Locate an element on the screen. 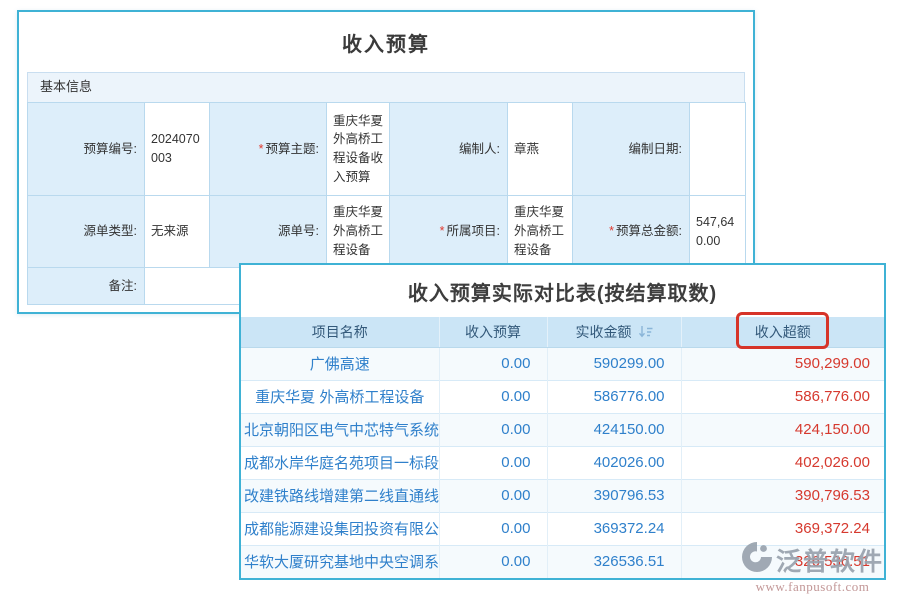  subject-value: 重庆华夏外高桥工程设备收入预算 is located at coordinates (358, 149).